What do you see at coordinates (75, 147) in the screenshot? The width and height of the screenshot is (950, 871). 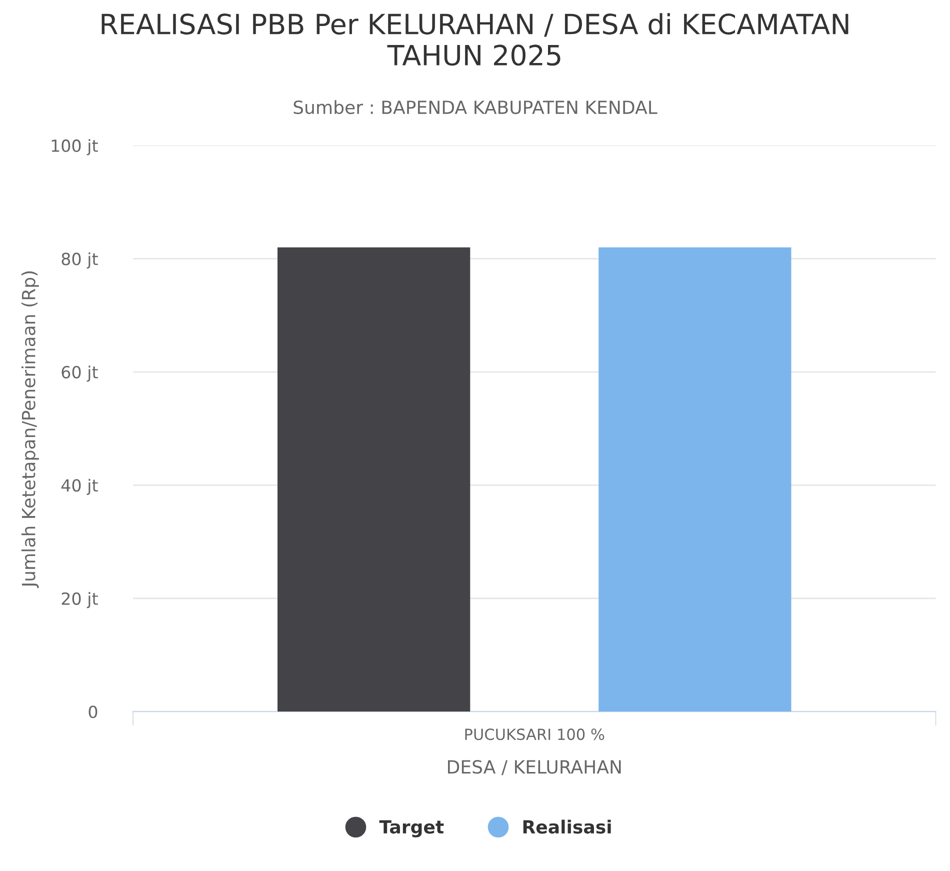 I see `y-tick-label: 100 jt` at bounding box center [75, 147].